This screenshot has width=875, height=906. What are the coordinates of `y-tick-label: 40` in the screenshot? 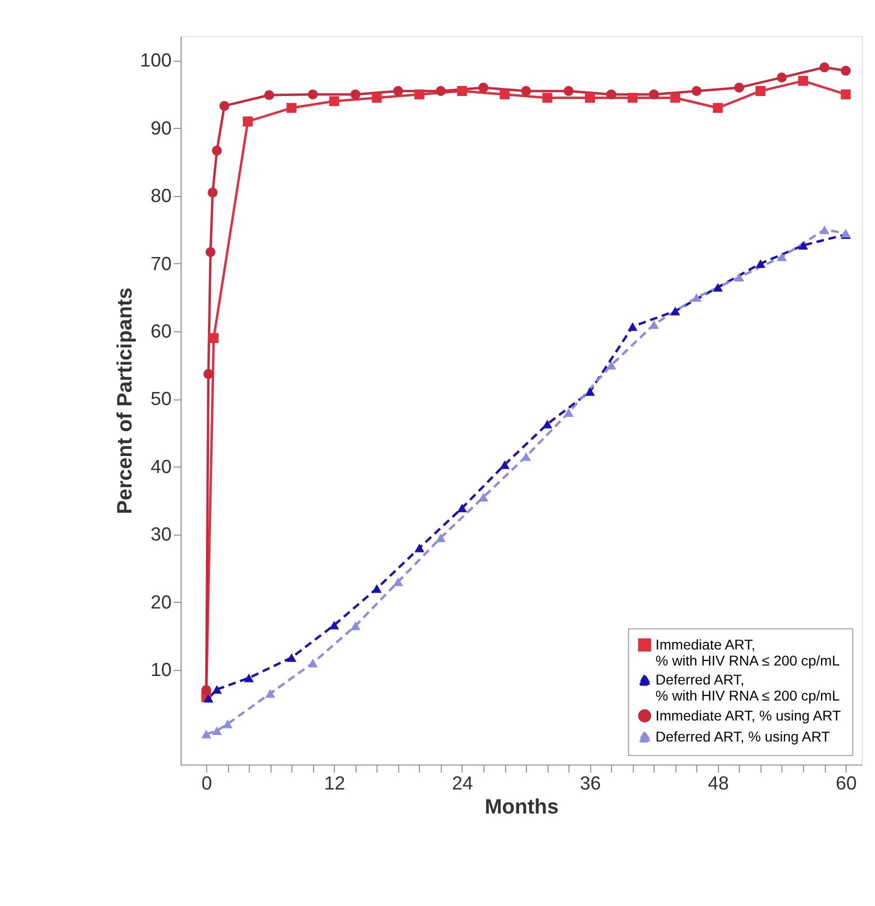 It's located at (161, 467).